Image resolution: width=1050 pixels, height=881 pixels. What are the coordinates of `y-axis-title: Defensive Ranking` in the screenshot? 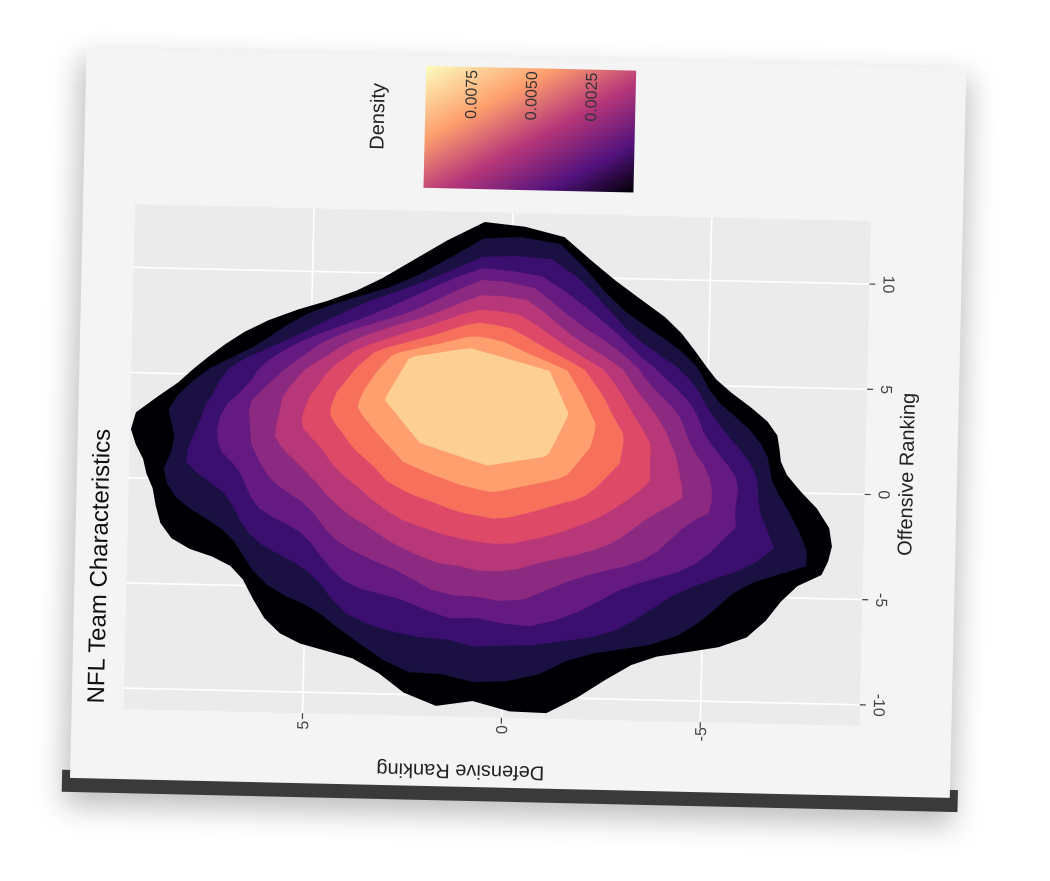 It's located at (460, 771).